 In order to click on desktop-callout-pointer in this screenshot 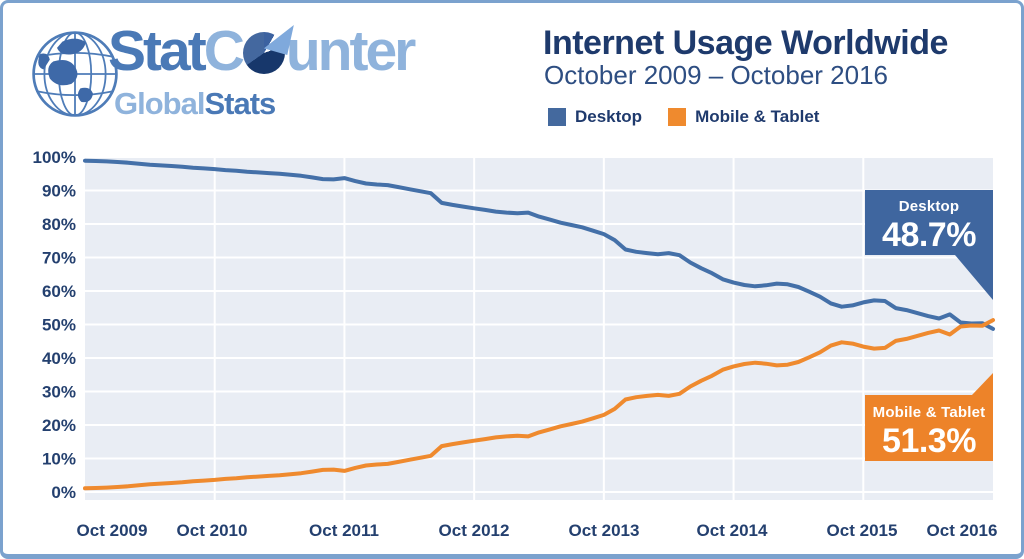, I will do `click(974, 277)`.